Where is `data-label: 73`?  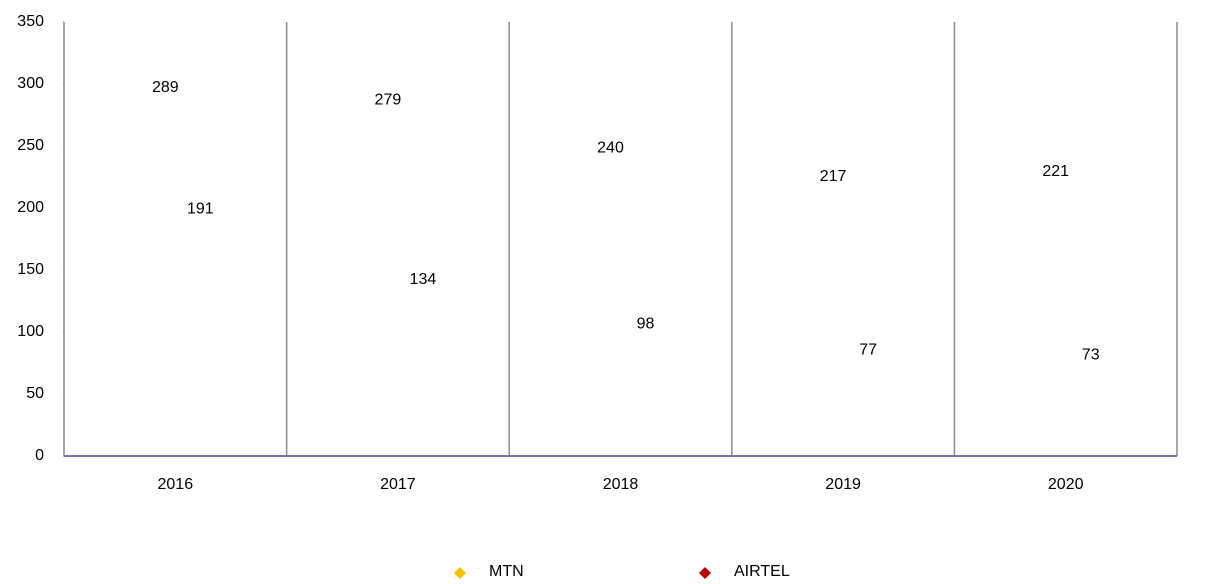 data-label: 73 is located at coordinates (1091, 355).